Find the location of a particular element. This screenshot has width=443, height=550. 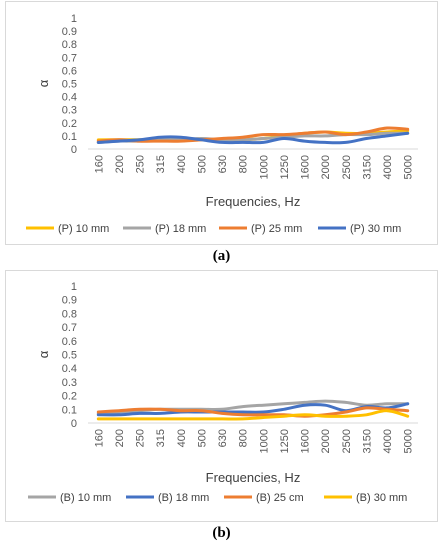

legend-label: (P) 10 mm is located at coordinates (83, 229).